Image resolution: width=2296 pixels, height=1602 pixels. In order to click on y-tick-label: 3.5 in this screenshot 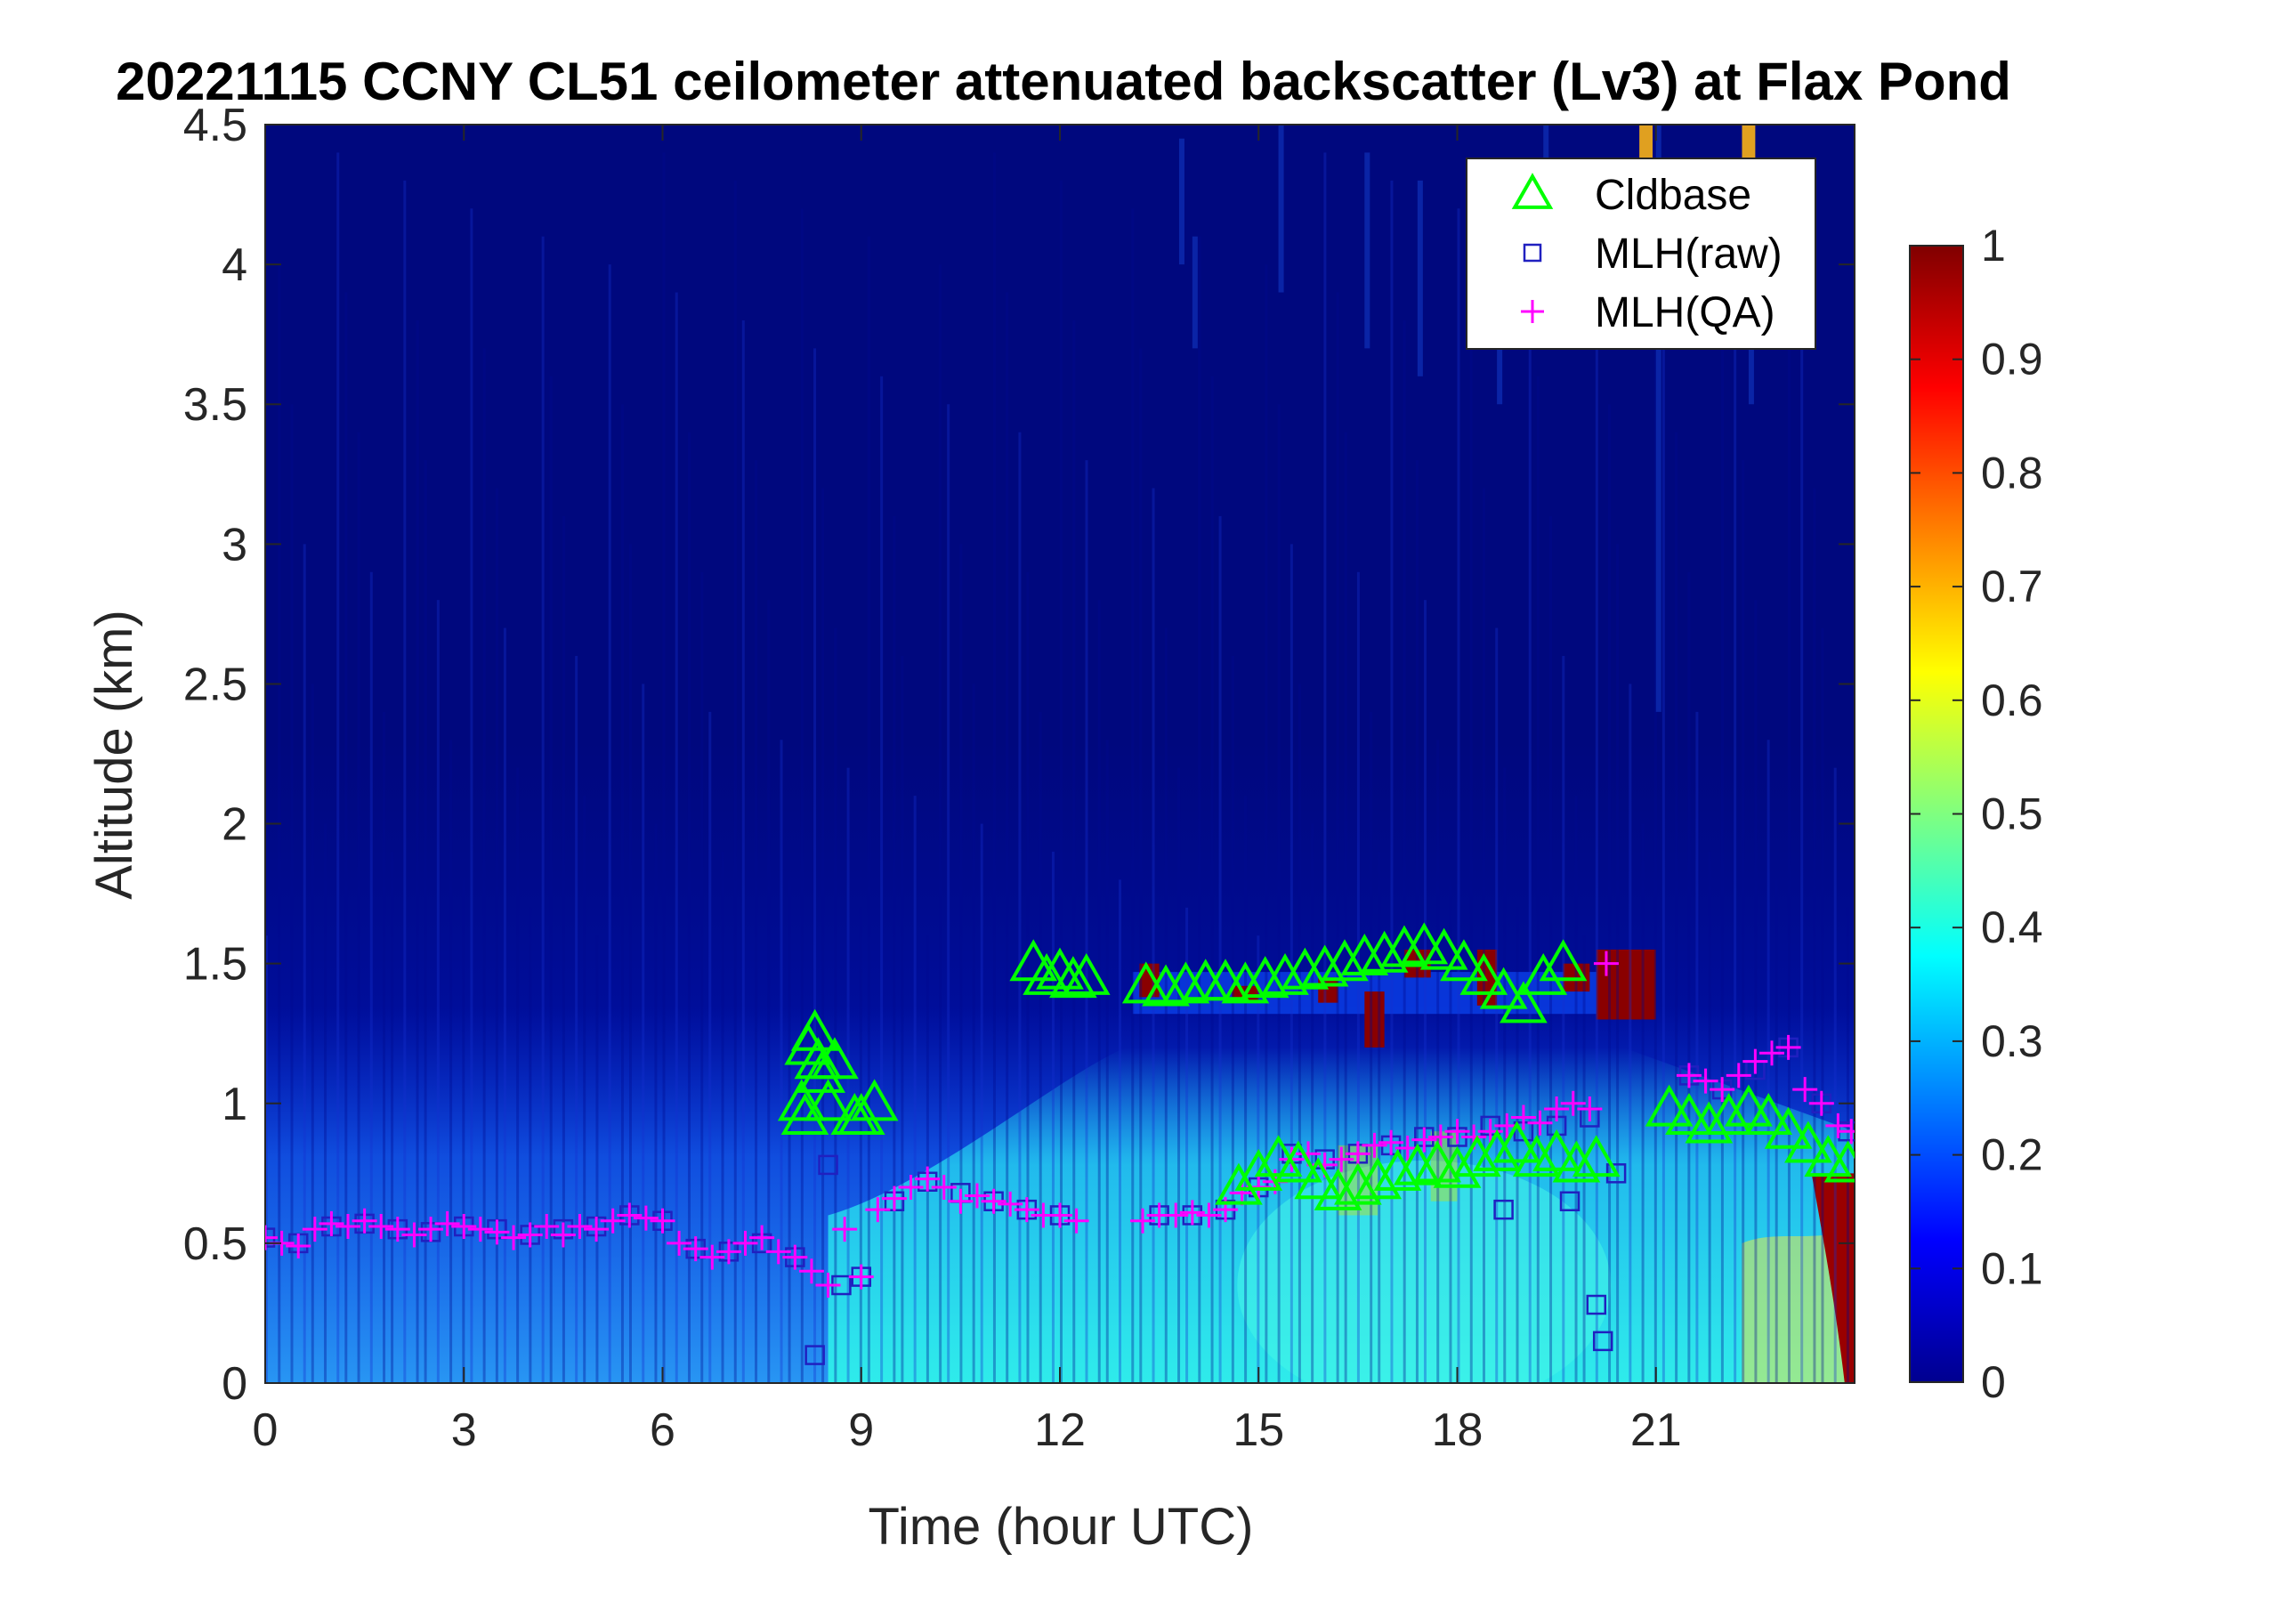, I will do `click(215, 405)`.